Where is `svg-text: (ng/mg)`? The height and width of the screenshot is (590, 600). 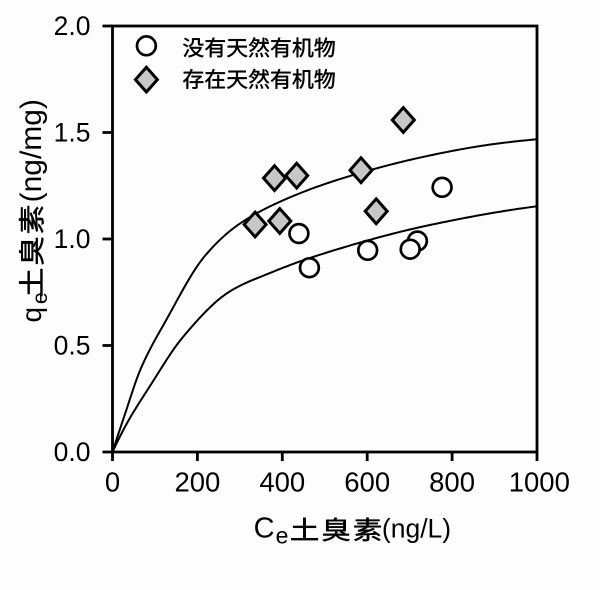 svg-text: (ng/mg) is located at coordinates (31, 150).